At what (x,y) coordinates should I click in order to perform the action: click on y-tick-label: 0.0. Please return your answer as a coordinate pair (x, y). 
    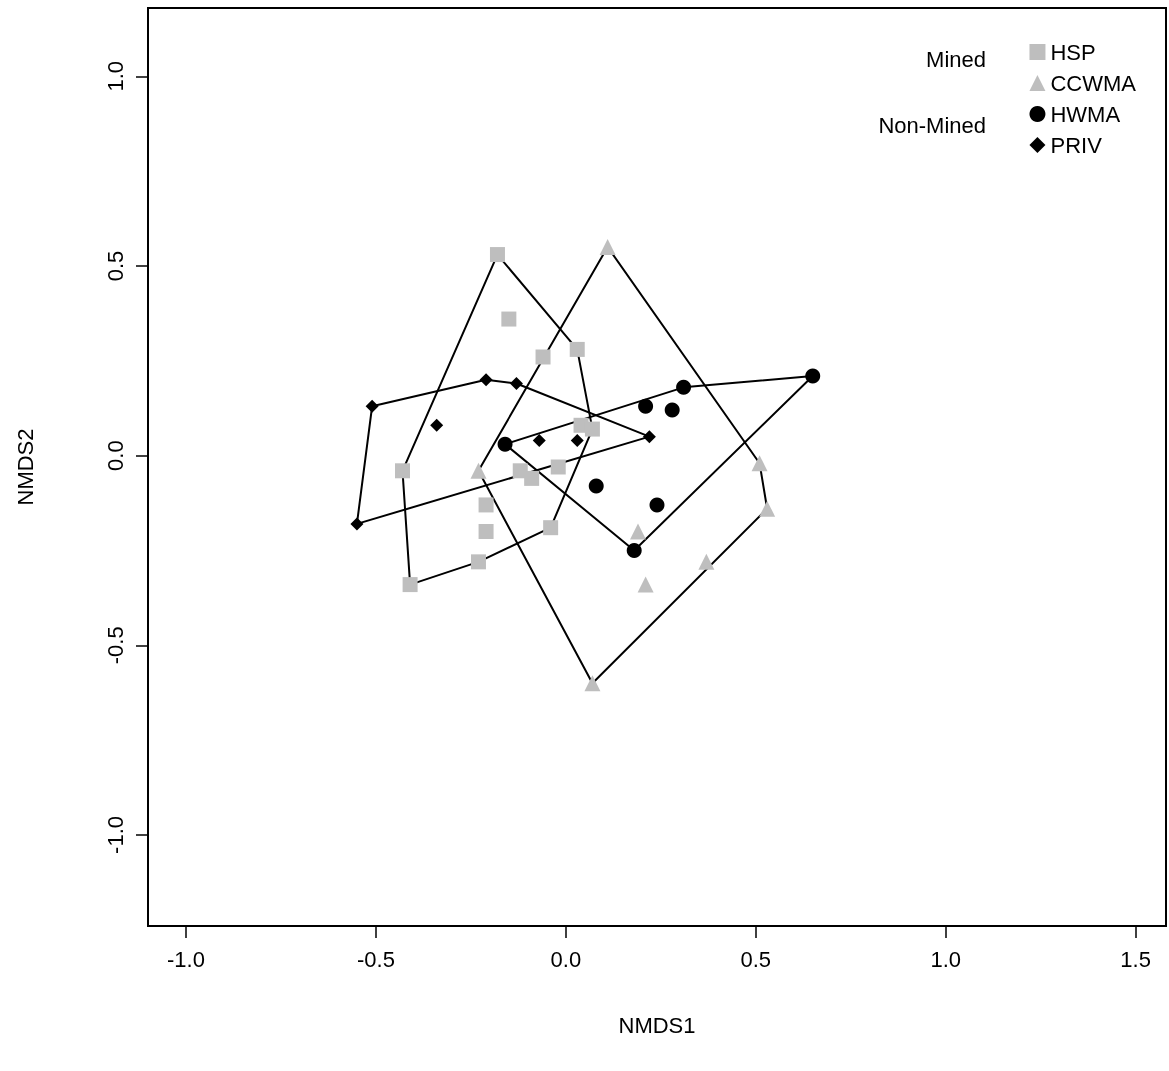
    Looking at the image, I should click on (115, 455).